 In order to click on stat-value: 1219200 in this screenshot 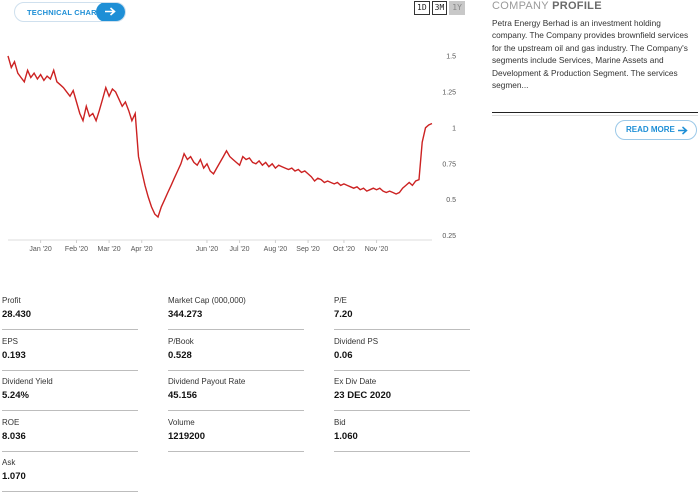, I will do `click(186, 436)`.